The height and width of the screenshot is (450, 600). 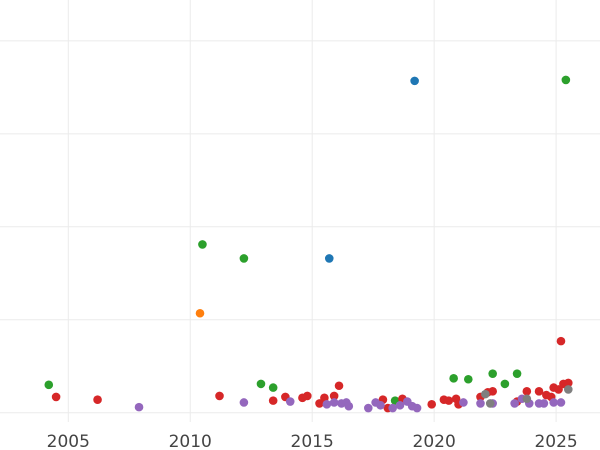 I want to click on x-tick-labels: 2005 2010 2015 2020 2025, so click(x=312, y=441).